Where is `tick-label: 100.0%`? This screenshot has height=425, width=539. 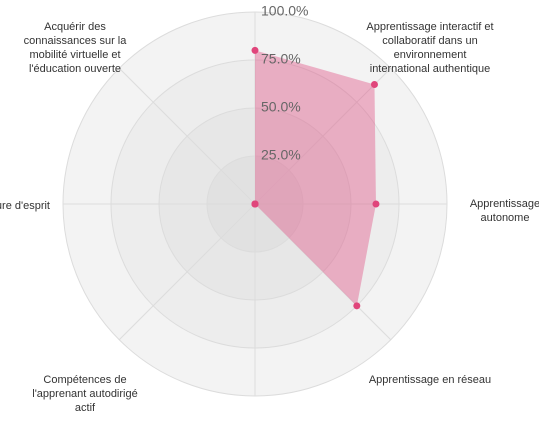
tick-label: 100.0% is located at coordinates (284, 11).